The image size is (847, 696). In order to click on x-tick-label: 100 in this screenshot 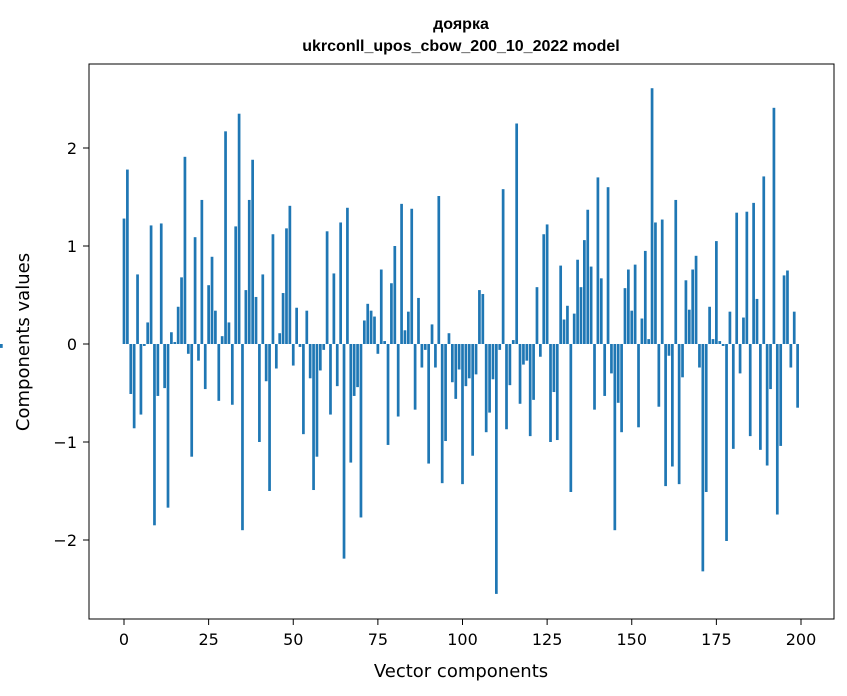, I will do `click(462, 639)`.